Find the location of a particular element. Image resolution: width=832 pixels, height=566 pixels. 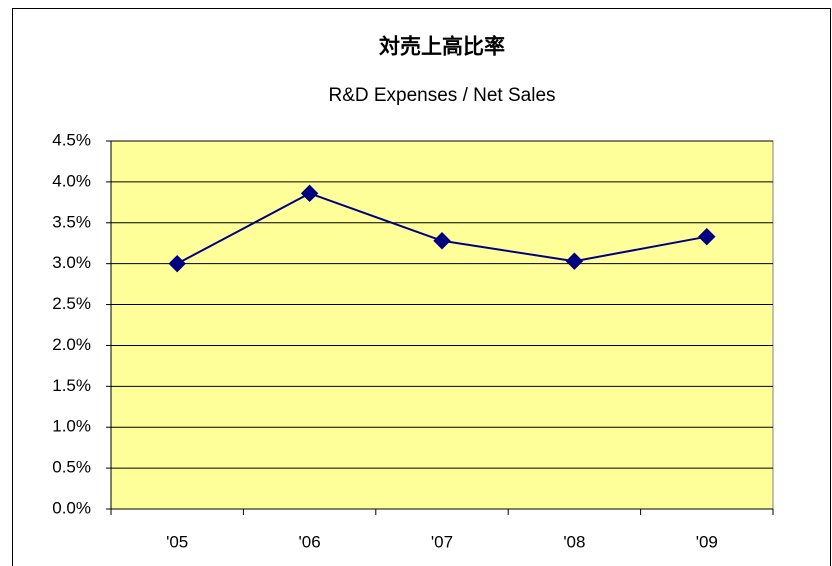

y-tick-label: 2.5% is located at coordinates (71, 303).